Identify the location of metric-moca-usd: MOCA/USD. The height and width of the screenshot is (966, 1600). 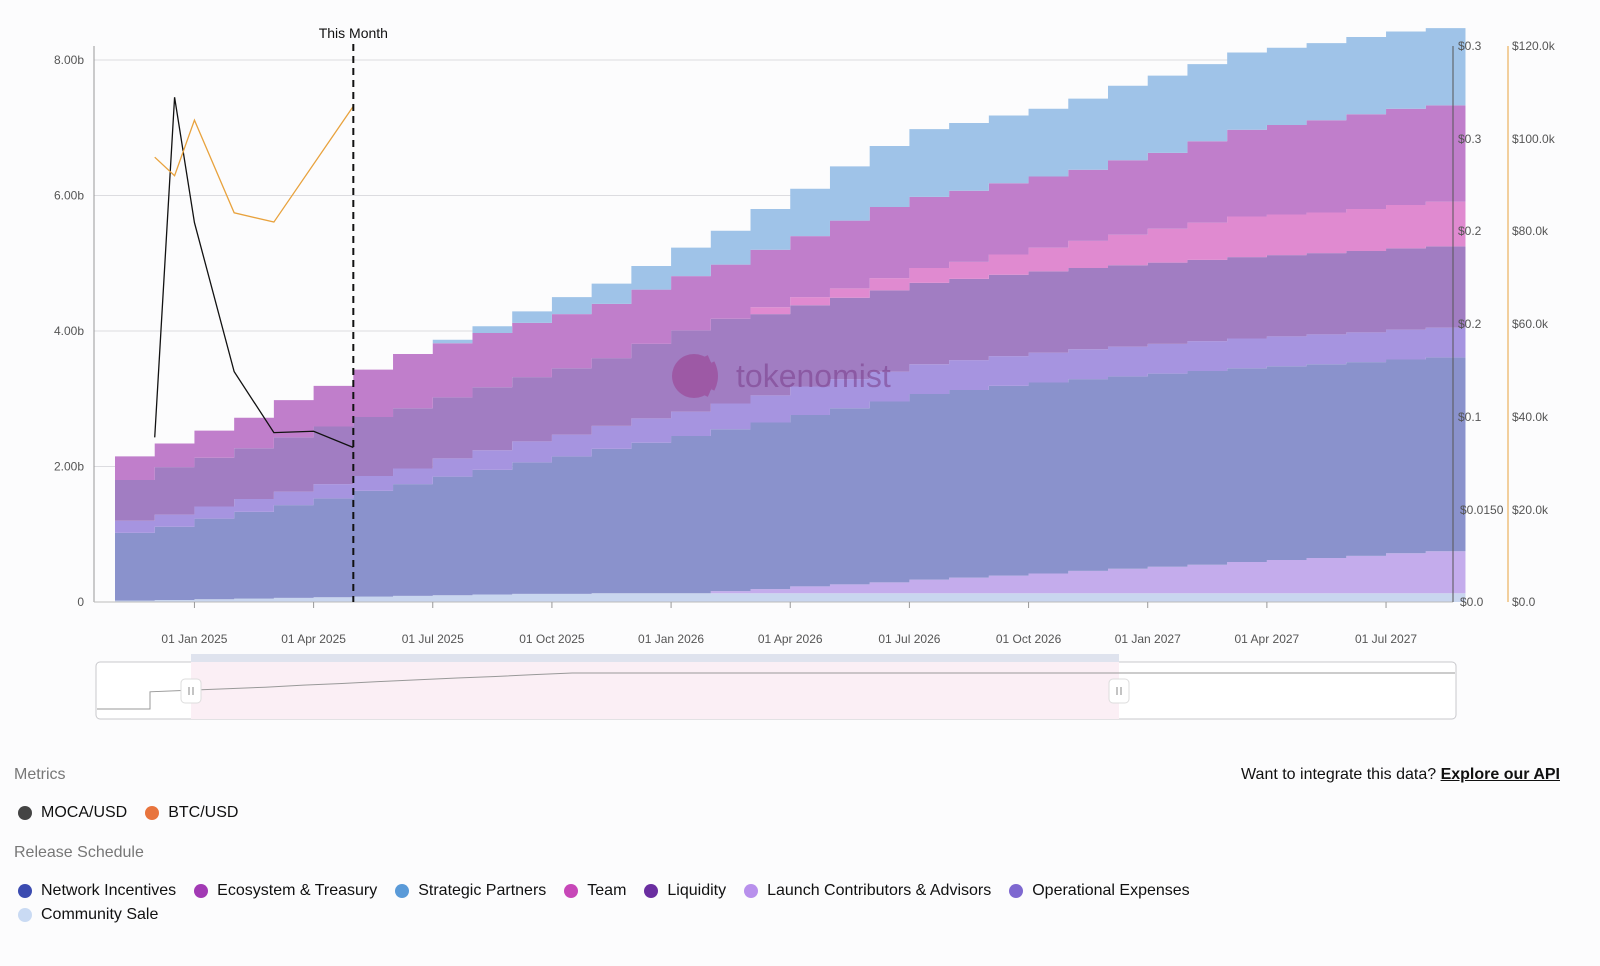
(72, 813).